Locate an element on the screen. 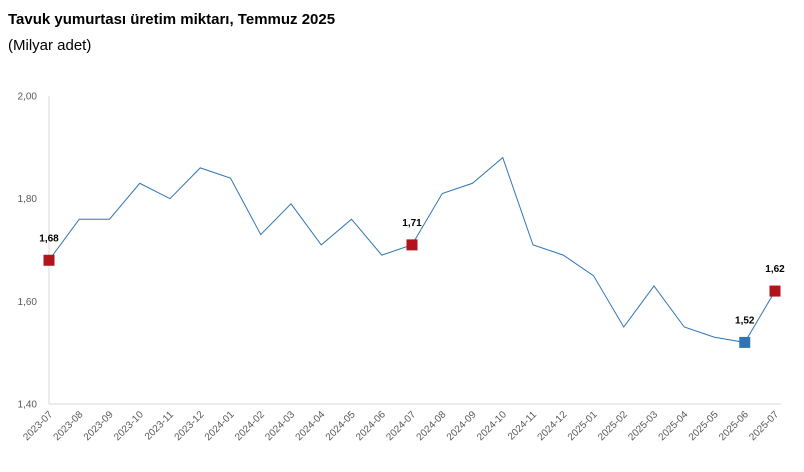 This screenshot has width=804, height=472. y-tick-label: 2,00 is located at coordinates (28, 97).